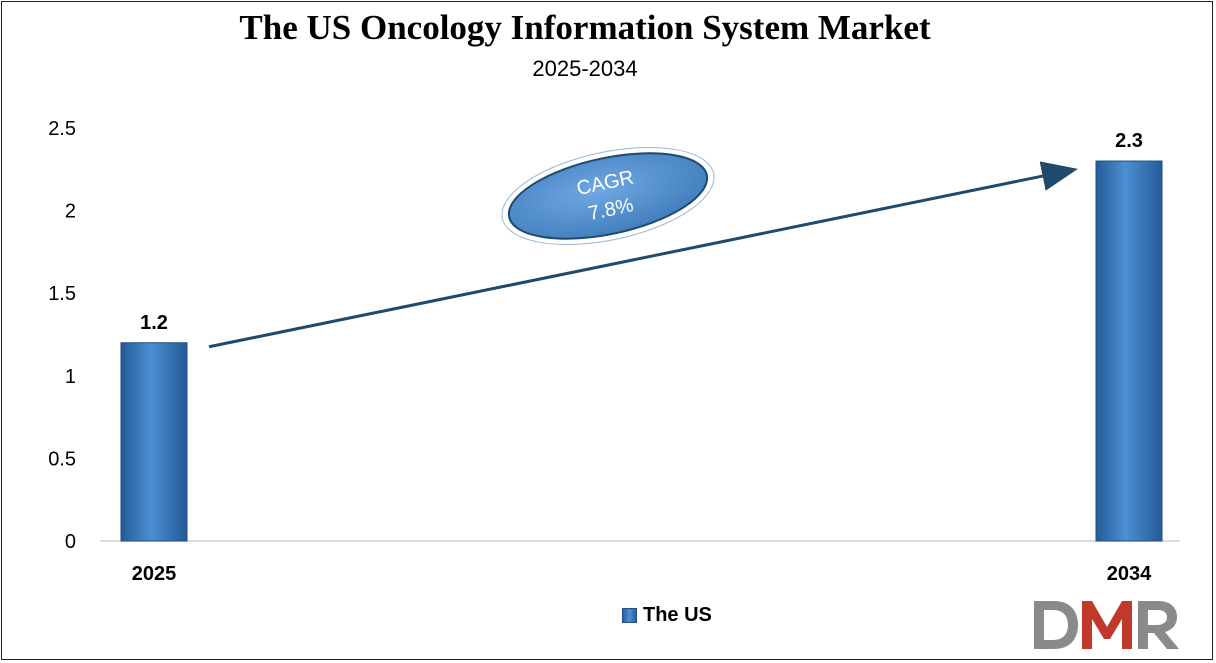 Image resolution: width=1216 pixels, height=663 pixels. What do you see at coordinates (70, 542) in the screenshot?
I see `y-tick-label: 0` at bounding box center [70, 542].